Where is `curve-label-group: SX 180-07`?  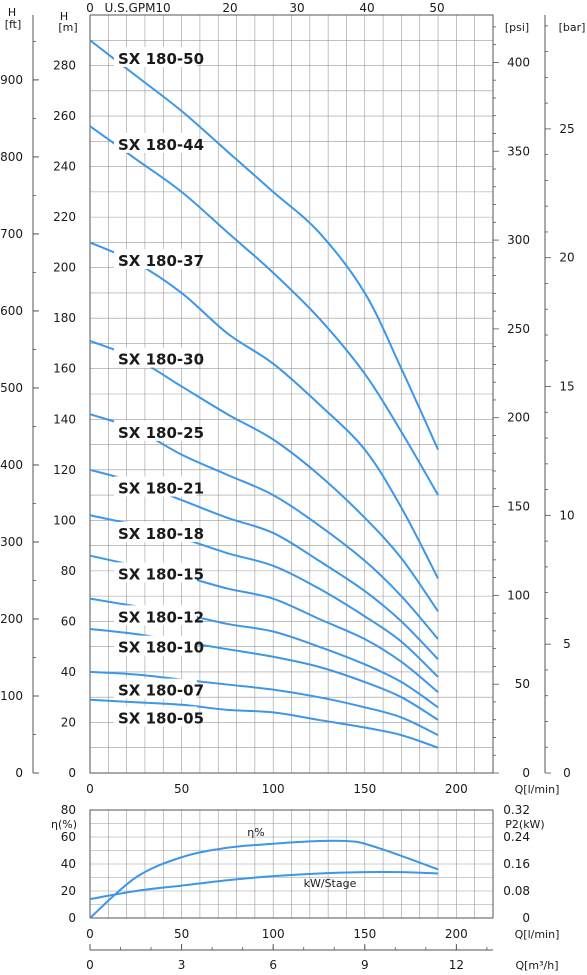
curve-label-group: SX 180-07 is located at coordinates (159, 689).